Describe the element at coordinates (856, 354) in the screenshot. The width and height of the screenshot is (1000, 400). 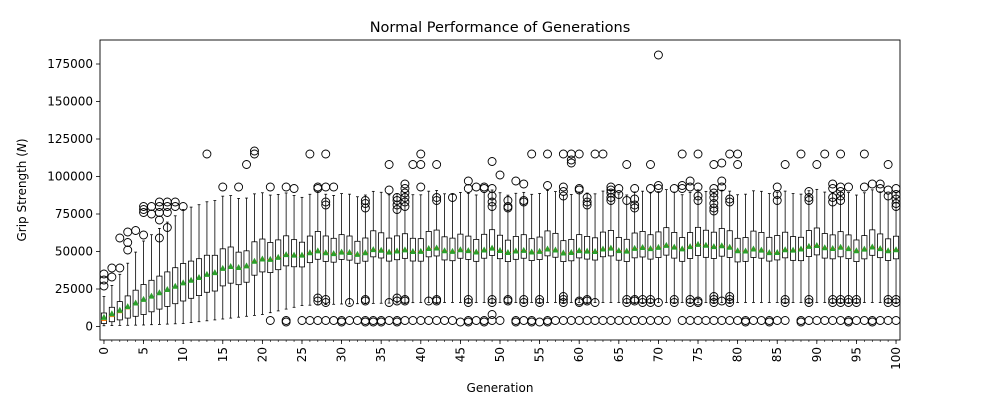
I see `x-tick-label: 95` at that location.